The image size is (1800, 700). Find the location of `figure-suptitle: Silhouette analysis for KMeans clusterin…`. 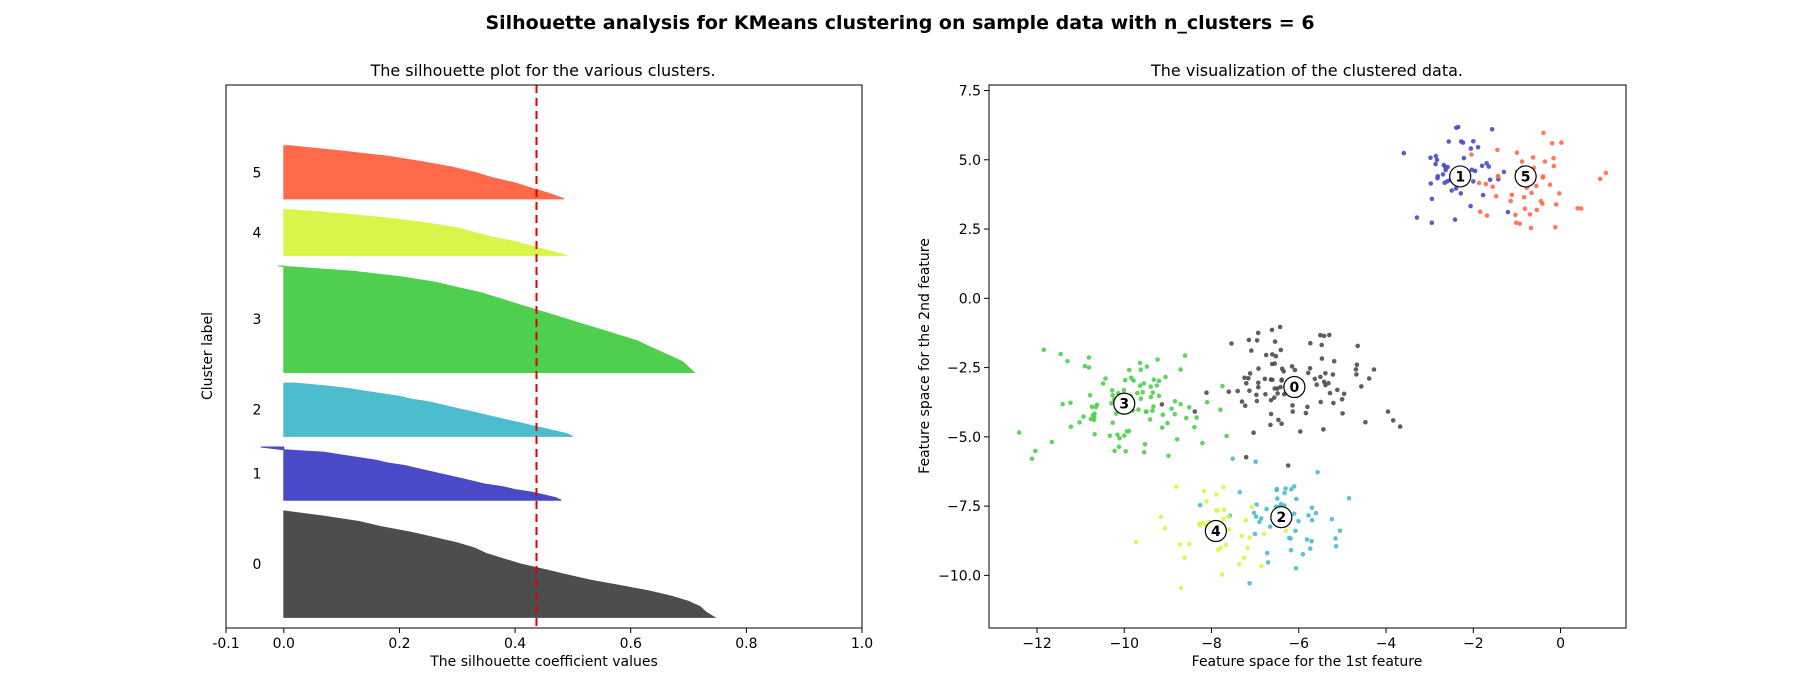

figure-suptitle: Silhouette analysis for KMeans clusterin… is located at coordinates (899, 23).